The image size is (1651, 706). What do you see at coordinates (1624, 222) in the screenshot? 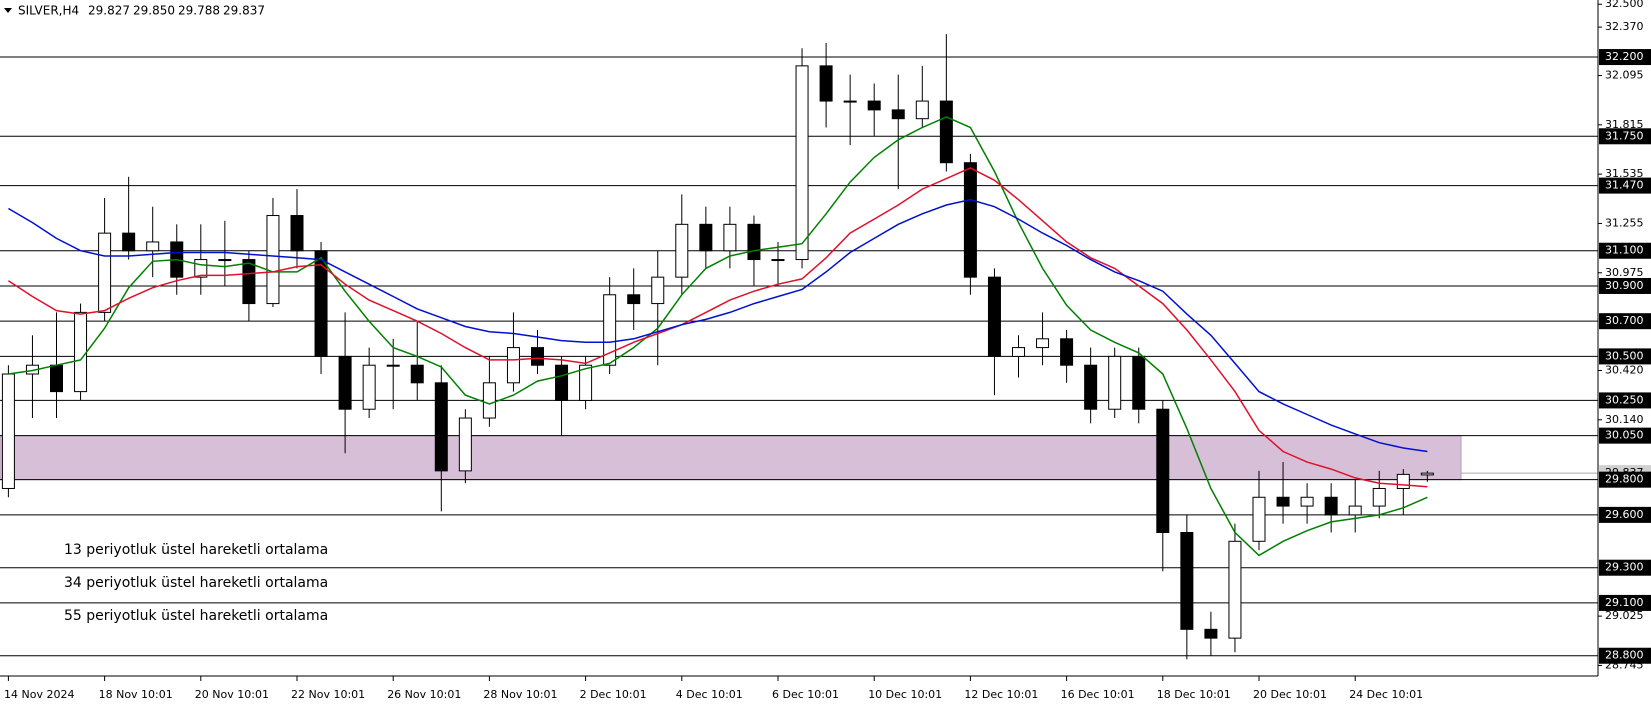
I see `y-tick-label: 31.255` at bounding box center [1624, 222].